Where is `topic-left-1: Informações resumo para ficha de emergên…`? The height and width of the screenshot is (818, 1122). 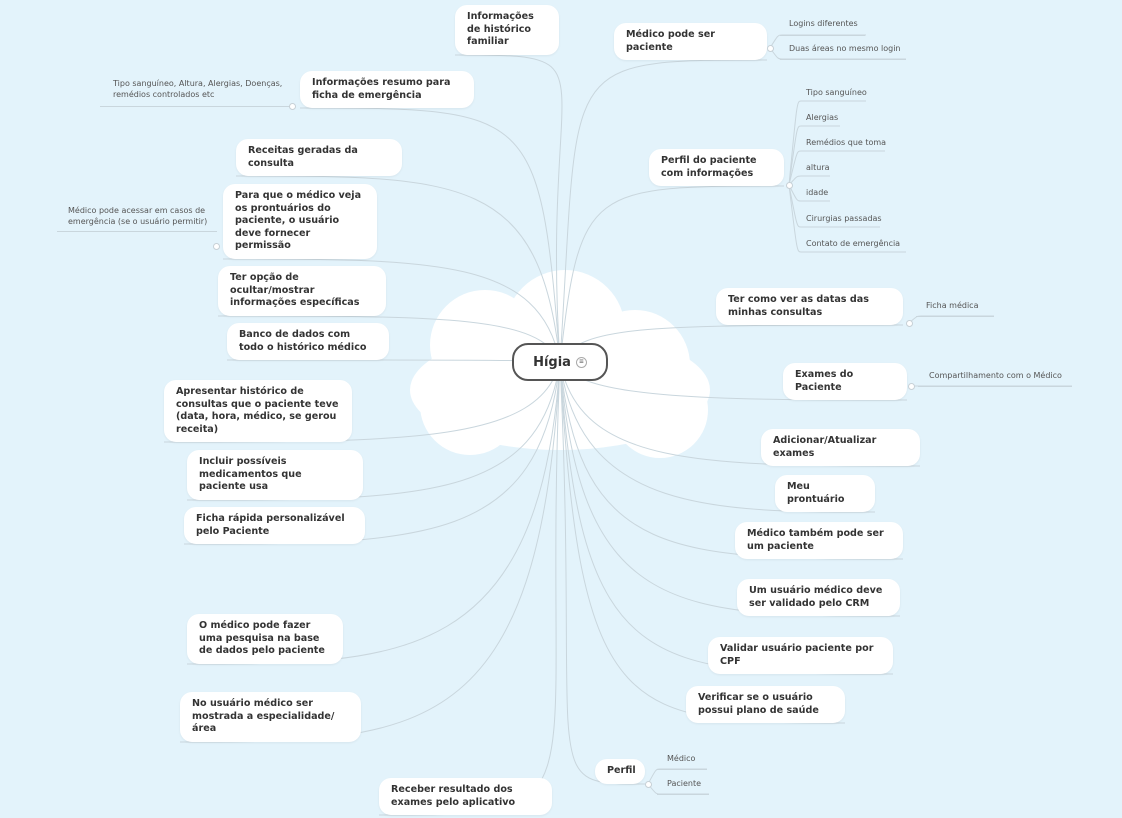
topic-left-1: Informações resumo para ficha de emergên… is located at coordinates (387, 89).